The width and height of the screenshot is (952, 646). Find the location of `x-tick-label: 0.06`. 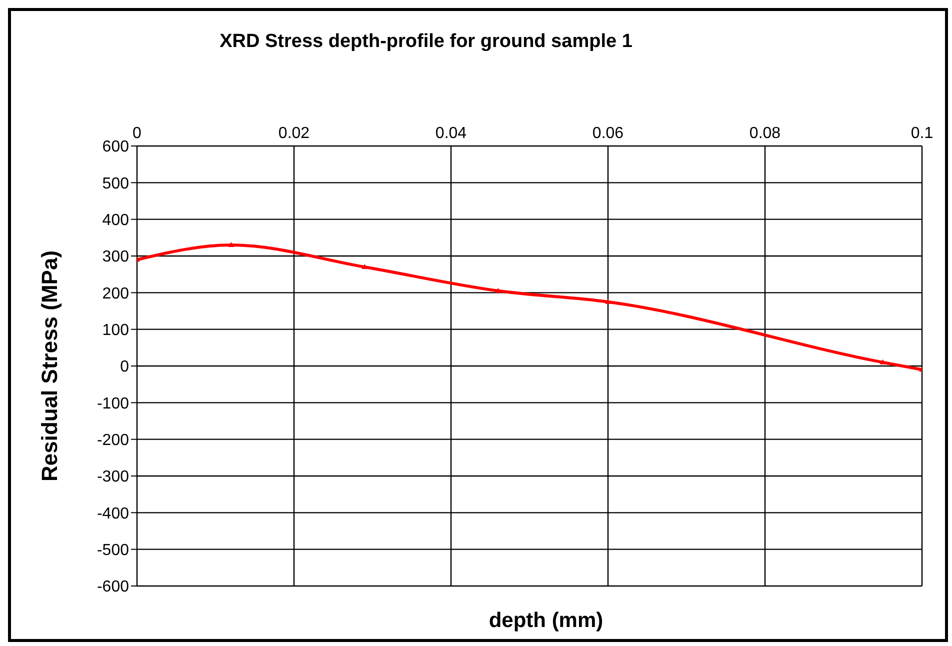

x-tick-label: 0.06 is located at coordinates (608, 133).